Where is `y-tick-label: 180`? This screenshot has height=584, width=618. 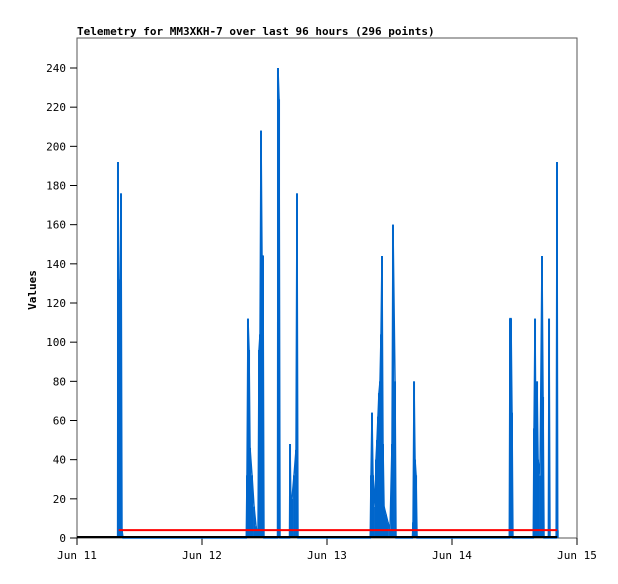 y-tick-label: 180 is located at coordinates (56, 186).